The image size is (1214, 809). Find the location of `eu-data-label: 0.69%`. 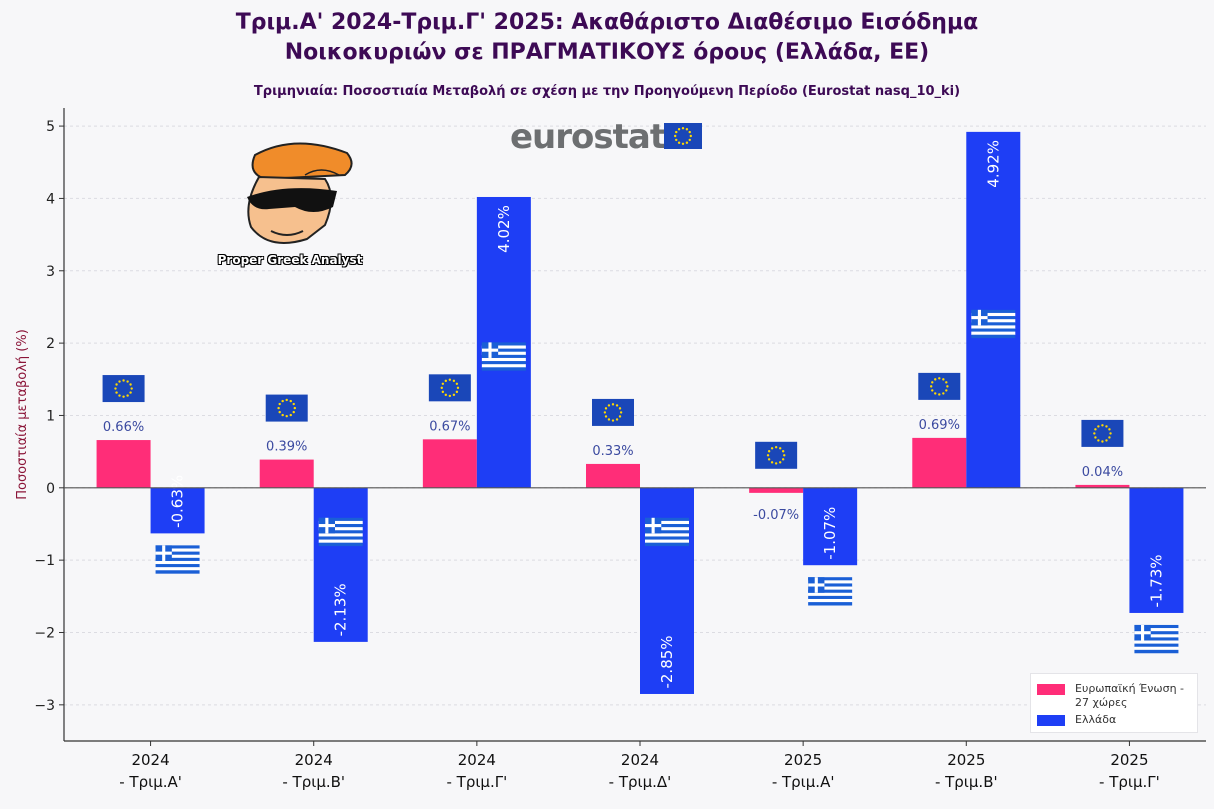

eu-data-label: 0.69% is located at coordinates (939, 425).